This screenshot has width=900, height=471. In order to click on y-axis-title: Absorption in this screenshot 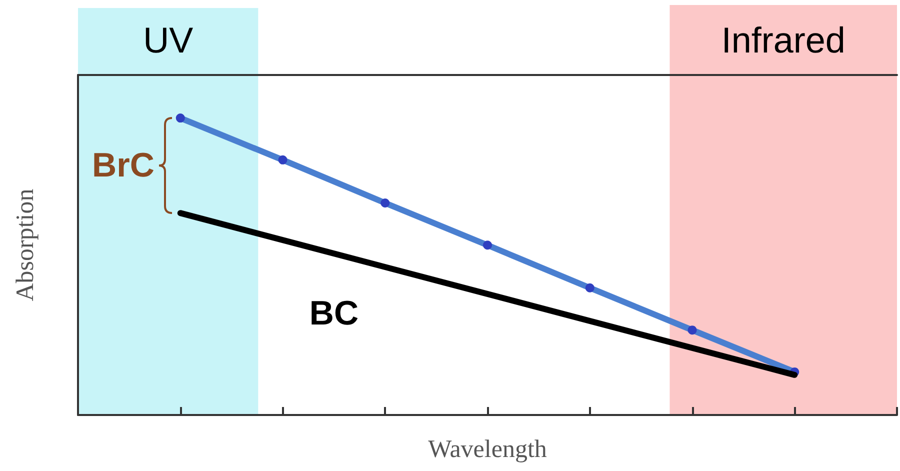, I will do `click(25, 245)`.